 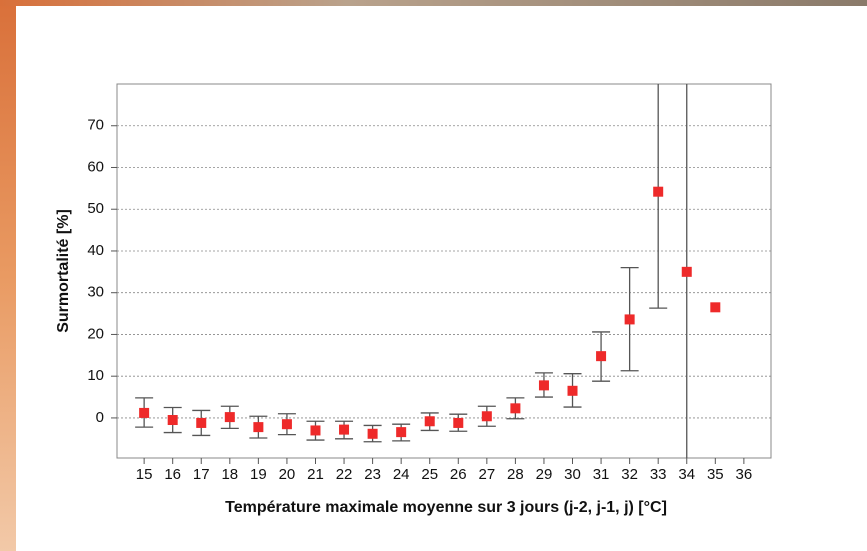 What do you see at coordinates (95, 250) in the screenshot?
I see `y-tick-label: 40` at bounding box center [95, 250].